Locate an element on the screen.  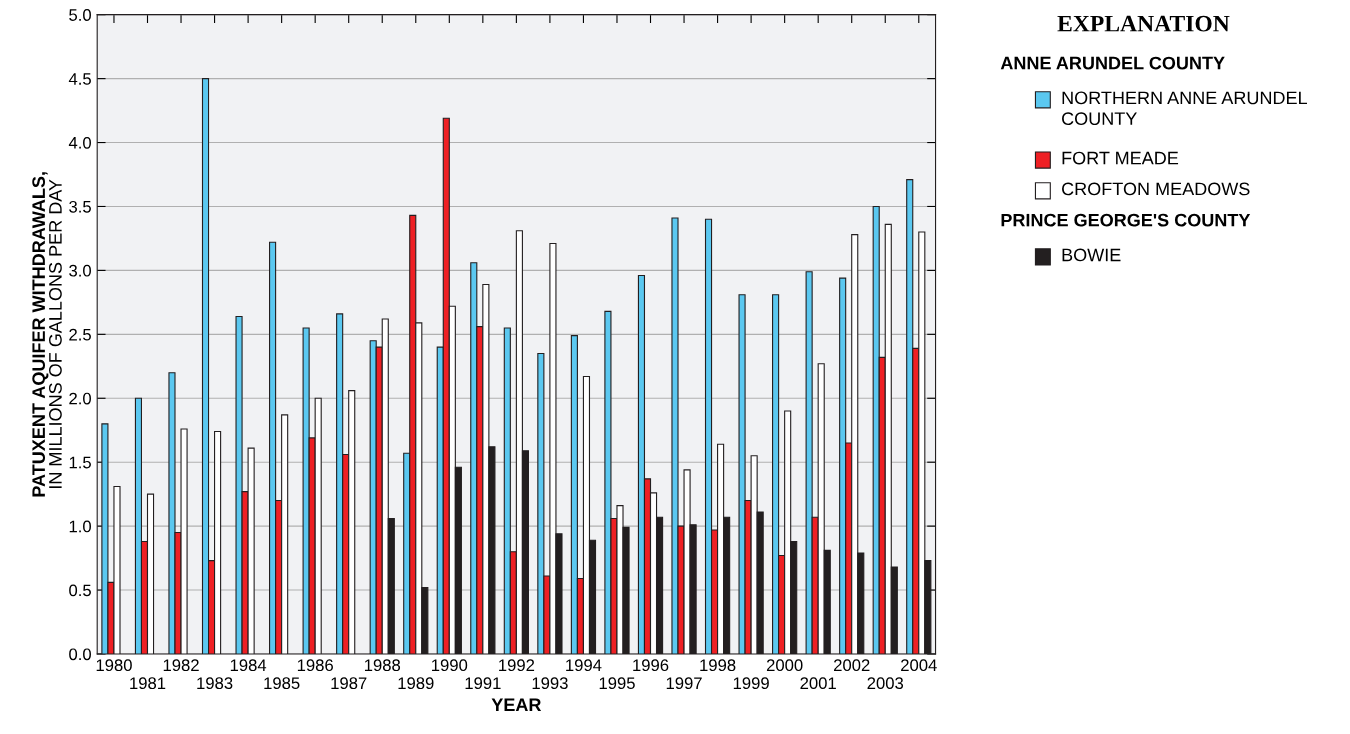
x-tick-label: 1998 is located at coordinates (718, 665).